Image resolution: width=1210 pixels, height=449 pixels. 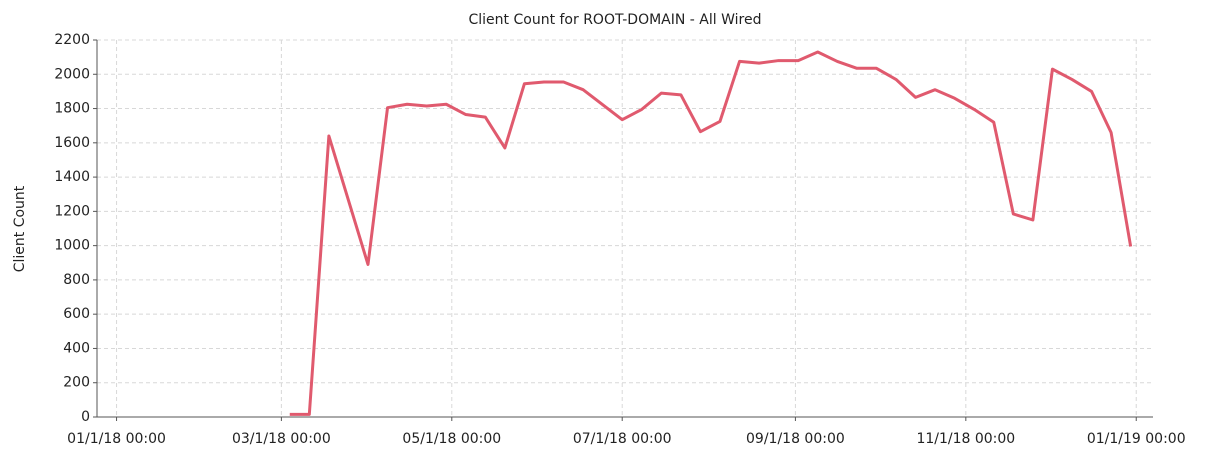 What do you see at coordinates (76, 314) in the screenshot?
I see `y-tick-label: 600` at bounding box center [76, 314].